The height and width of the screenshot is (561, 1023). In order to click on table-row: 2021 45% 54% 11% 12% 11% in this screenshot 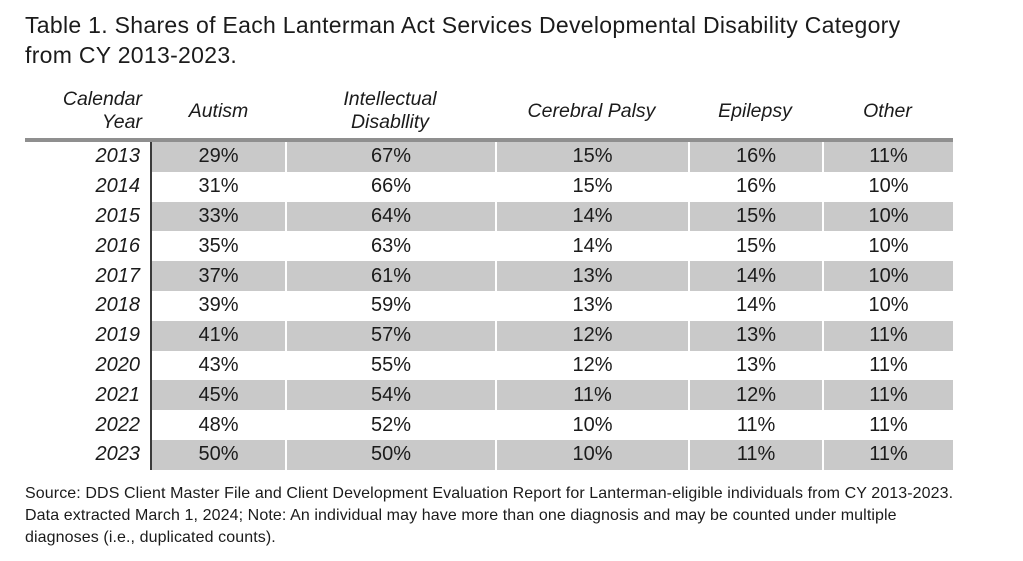, I will do `click(489, 395)`.